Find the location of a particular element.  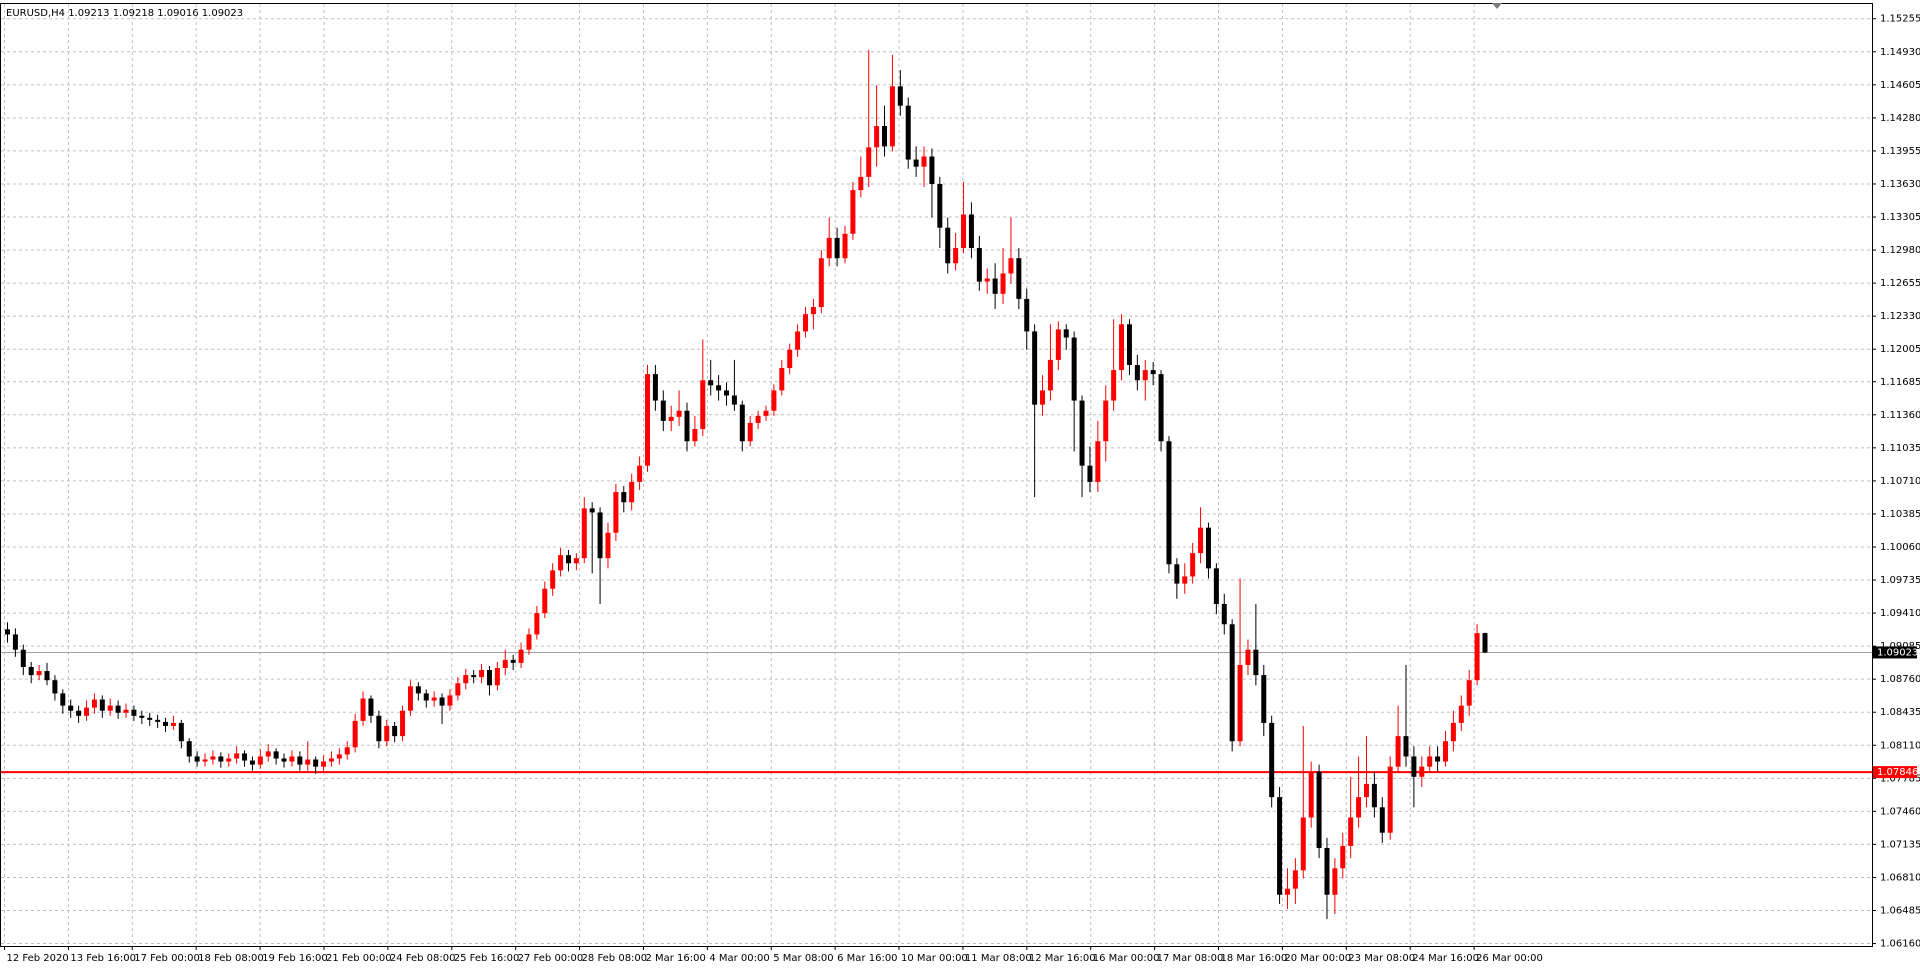

shift-marker is located at coordinates (1497, 6).